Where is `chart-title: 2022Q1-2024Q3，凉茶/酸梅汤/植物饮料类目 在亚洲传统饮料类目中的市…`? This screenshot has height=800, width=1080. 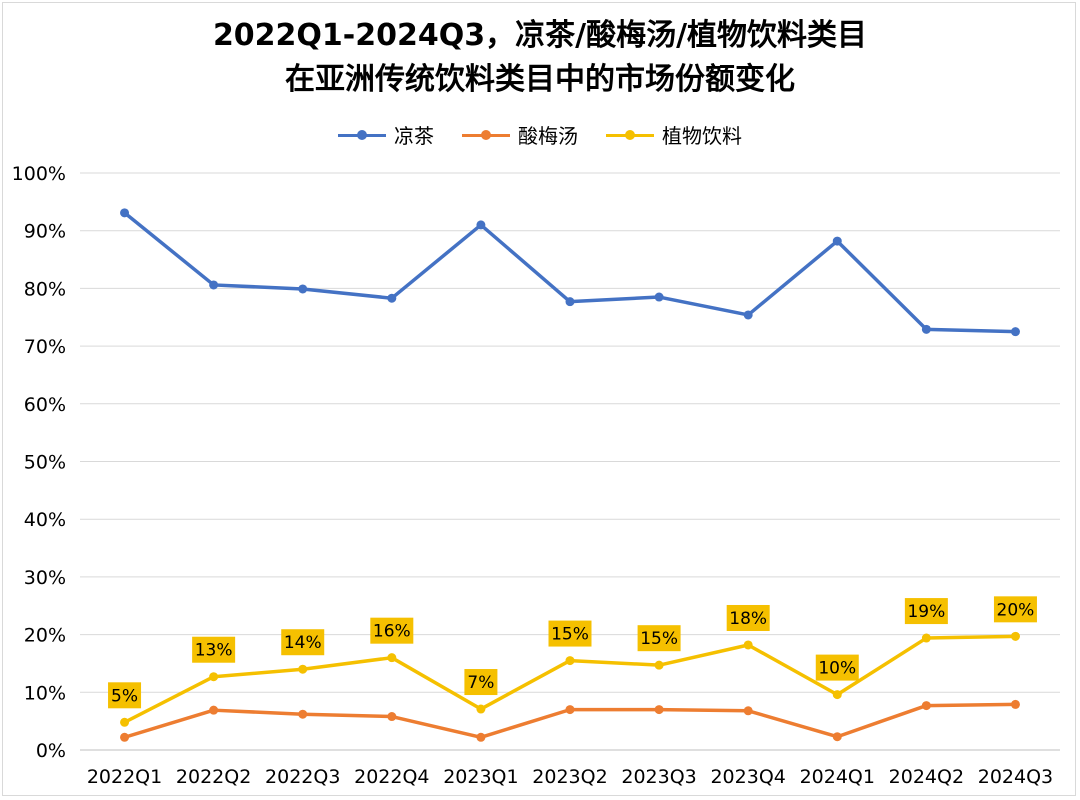 chart-title: 2022Q1-2024Q3，凉茶/酸梅汤/植物饮料类目 在亚洲传统饮料类目中的市… is located at coordinates (540, 58).